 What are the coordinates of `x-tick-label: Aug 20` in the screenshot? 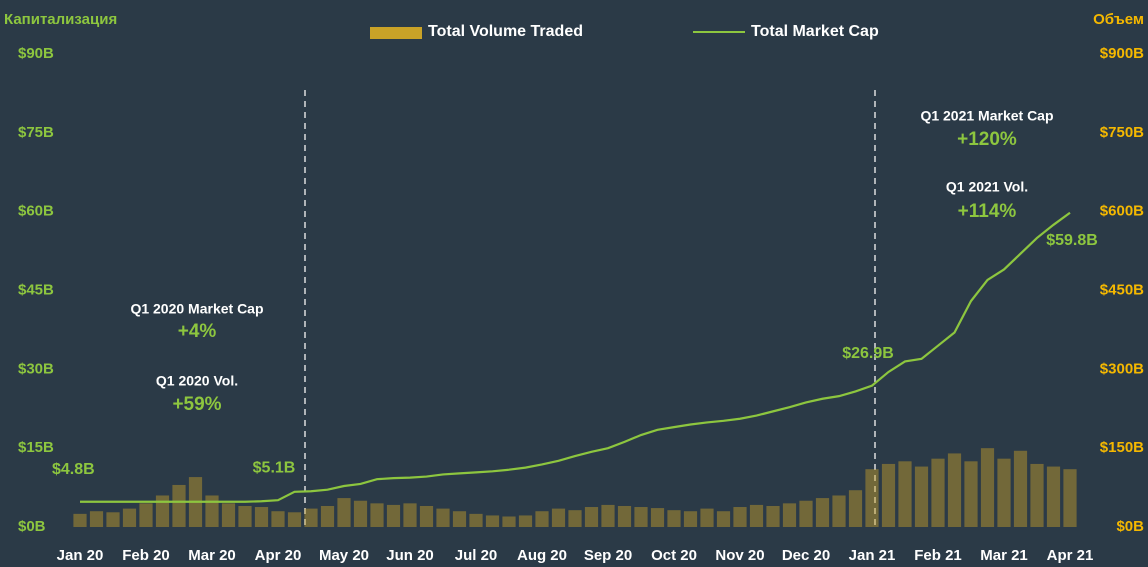 It's located at (542, 555).